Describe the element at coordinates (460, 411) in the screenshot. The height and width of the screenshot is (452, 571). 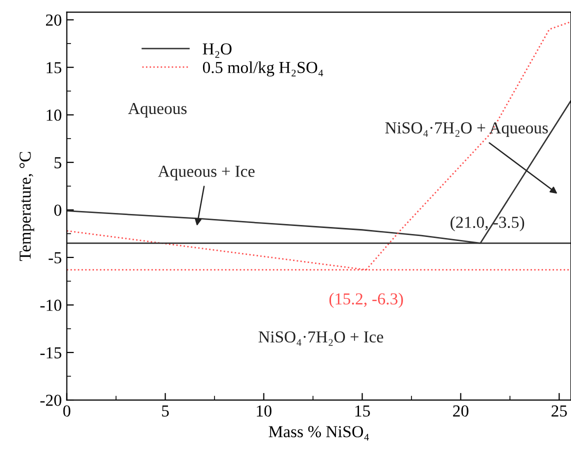
I see `x-tick-label: 20` at that location.